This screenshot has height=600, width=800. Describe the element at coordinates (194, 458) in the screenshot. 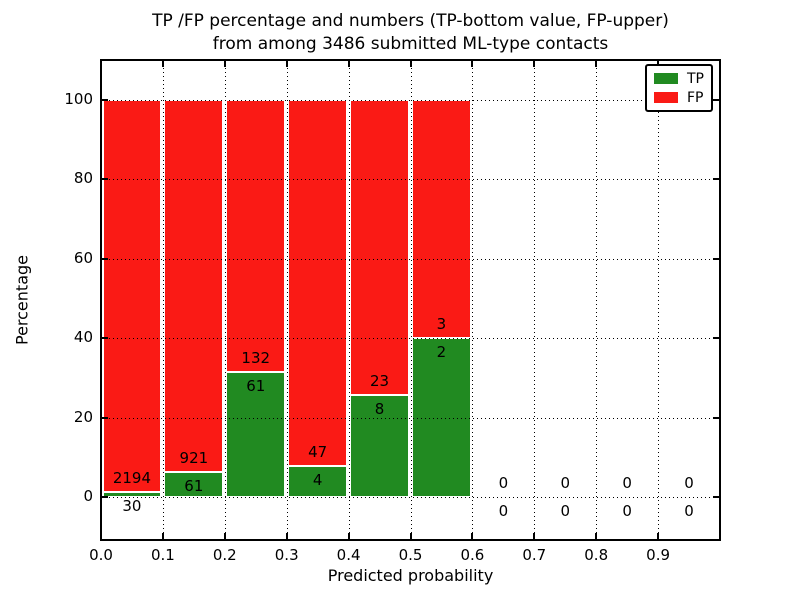

I see `fp-count-label: 921` at that location.